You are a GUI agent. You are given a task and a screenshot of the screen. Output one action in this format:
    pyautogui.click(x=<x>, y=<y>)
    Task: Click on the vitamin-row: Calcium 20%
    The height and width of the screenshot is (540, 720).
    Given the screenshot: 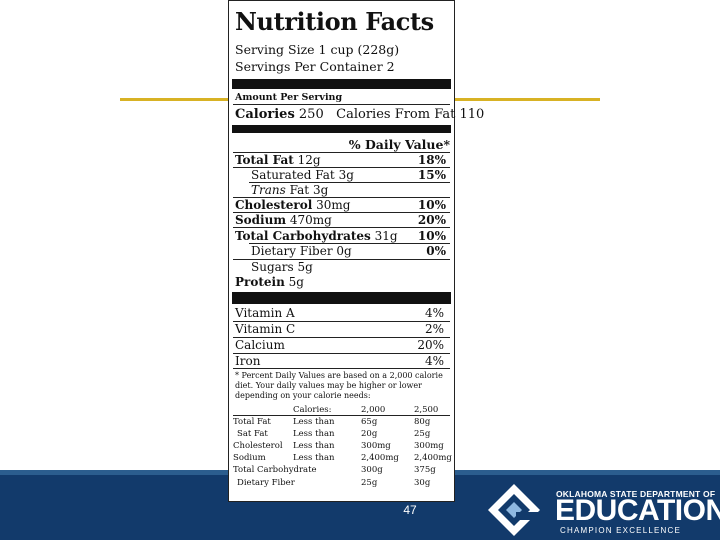 What is the action you would take?
    pyautogui.click(x=342, y=345)
    